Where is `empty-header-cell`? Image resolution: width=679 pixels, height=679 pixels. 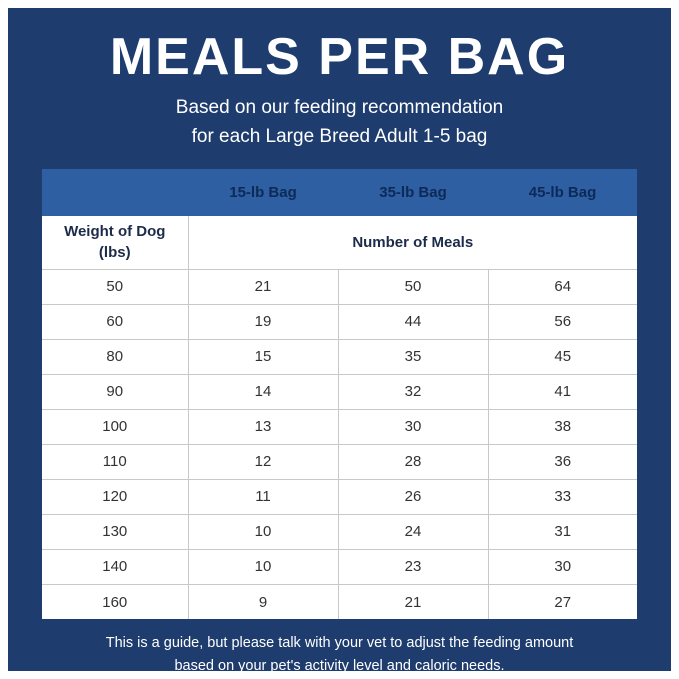 empty-header-cell is located at coordinates (115, 193).